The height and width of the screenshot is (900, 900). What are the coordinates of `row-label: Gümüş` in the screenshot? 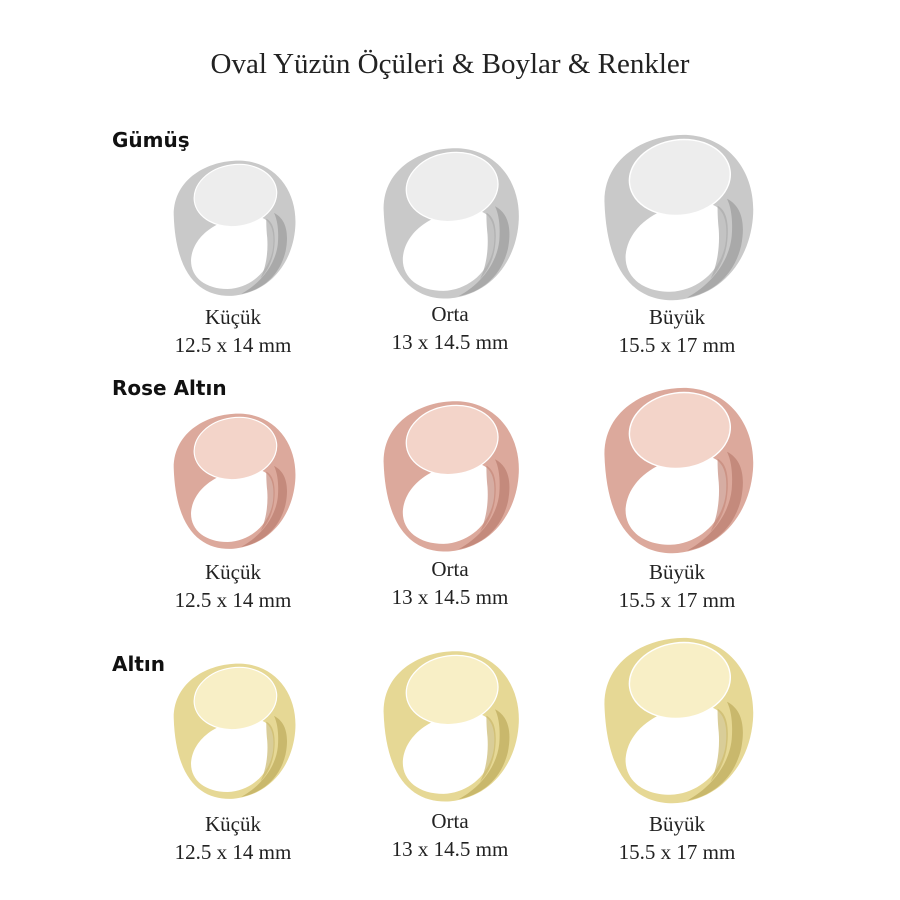 It's located at (151, 140).